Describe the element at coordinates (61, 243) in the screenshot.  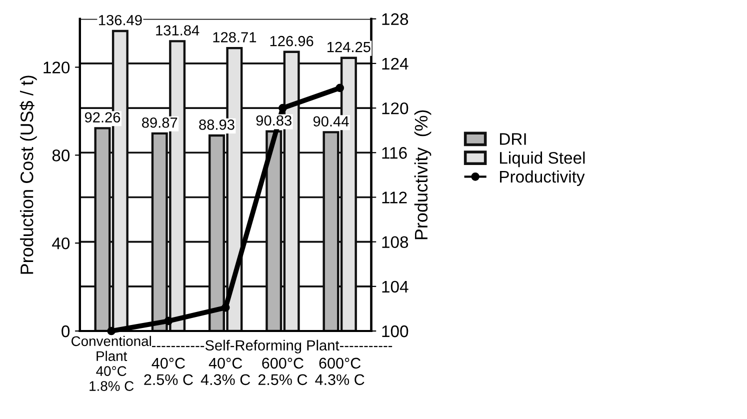
I see `y-tick-label: 40` at that location.